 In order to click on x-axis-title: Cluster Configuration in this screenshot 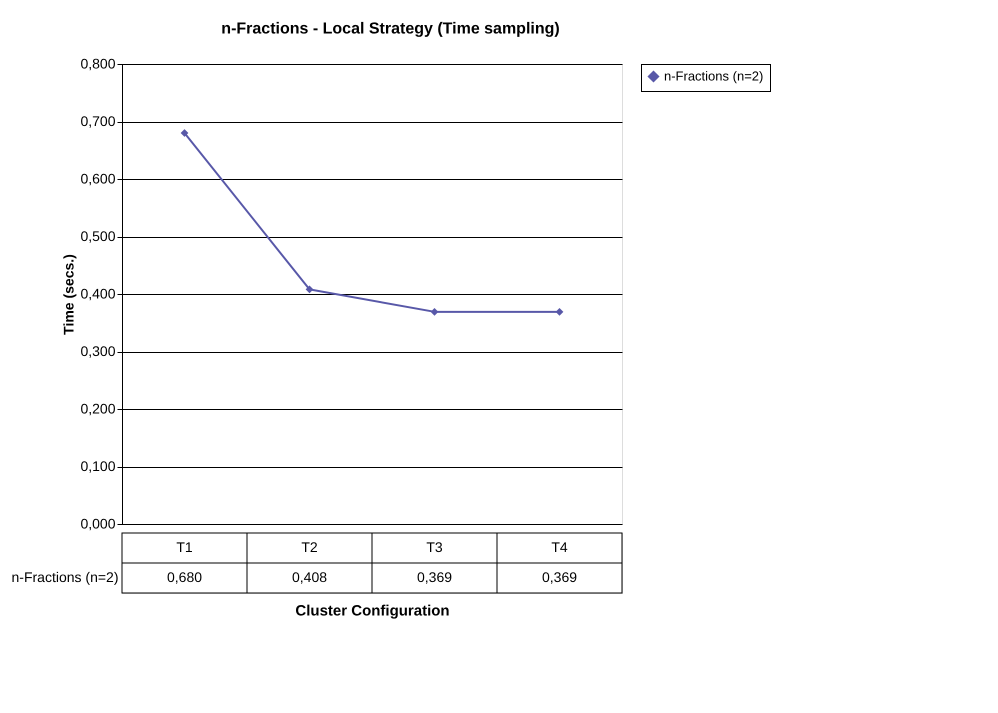, I will do `click(372, 611)`.